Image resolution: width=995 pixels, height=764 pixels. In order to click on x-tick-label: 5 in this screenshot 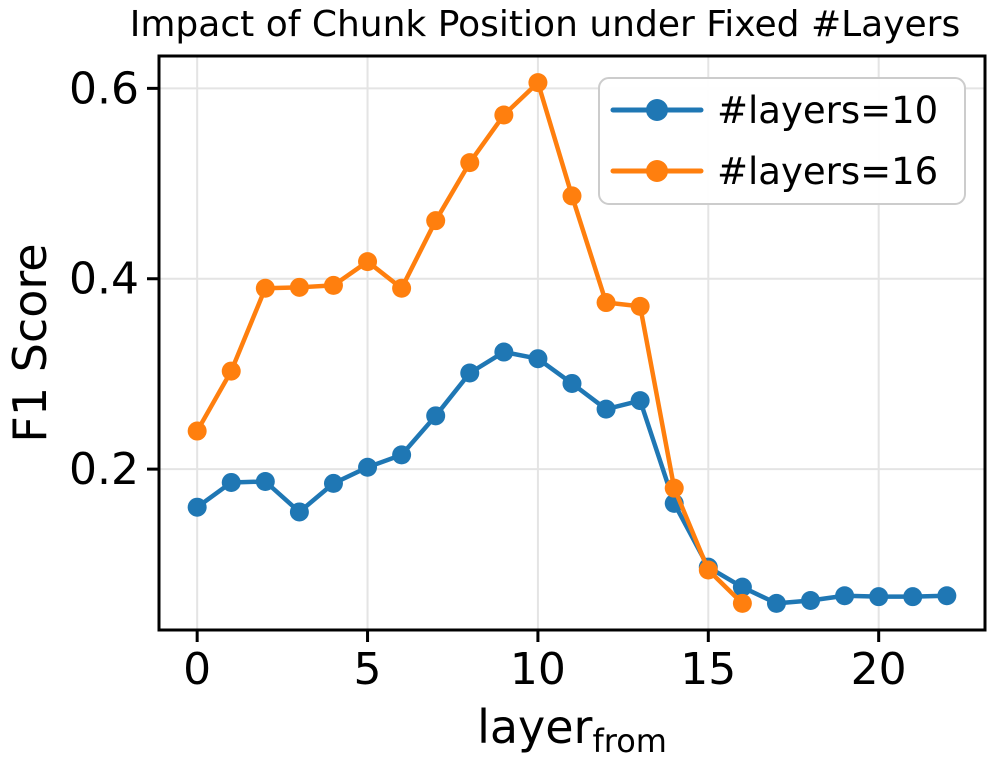, I will do `click(368, 669)`.